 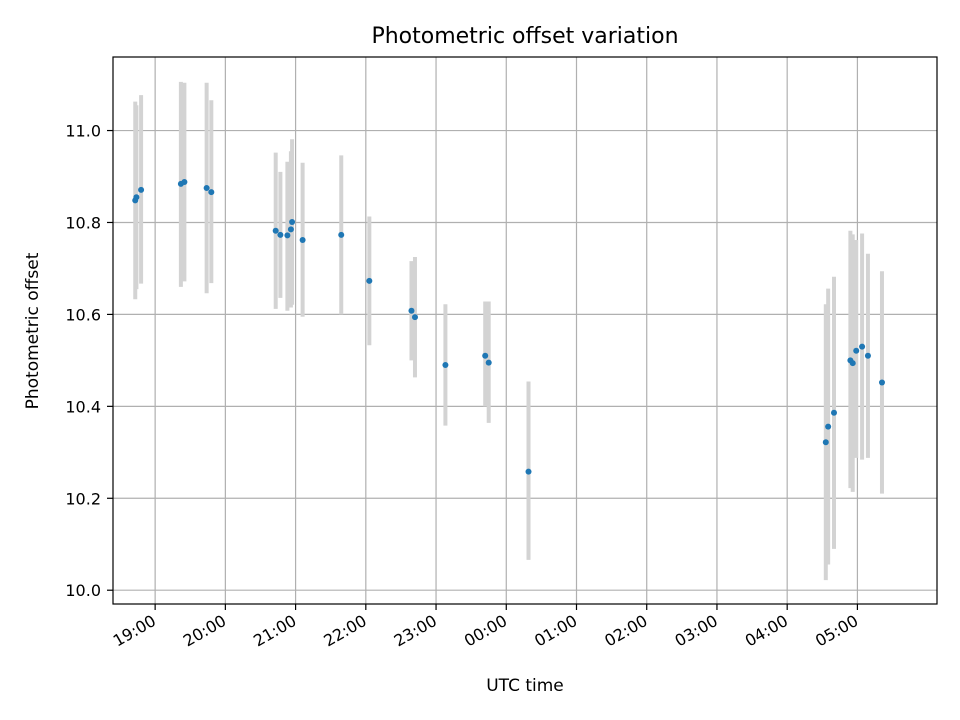 I want to click on x-tick-label: 22:00, so click(x=344, y=631).